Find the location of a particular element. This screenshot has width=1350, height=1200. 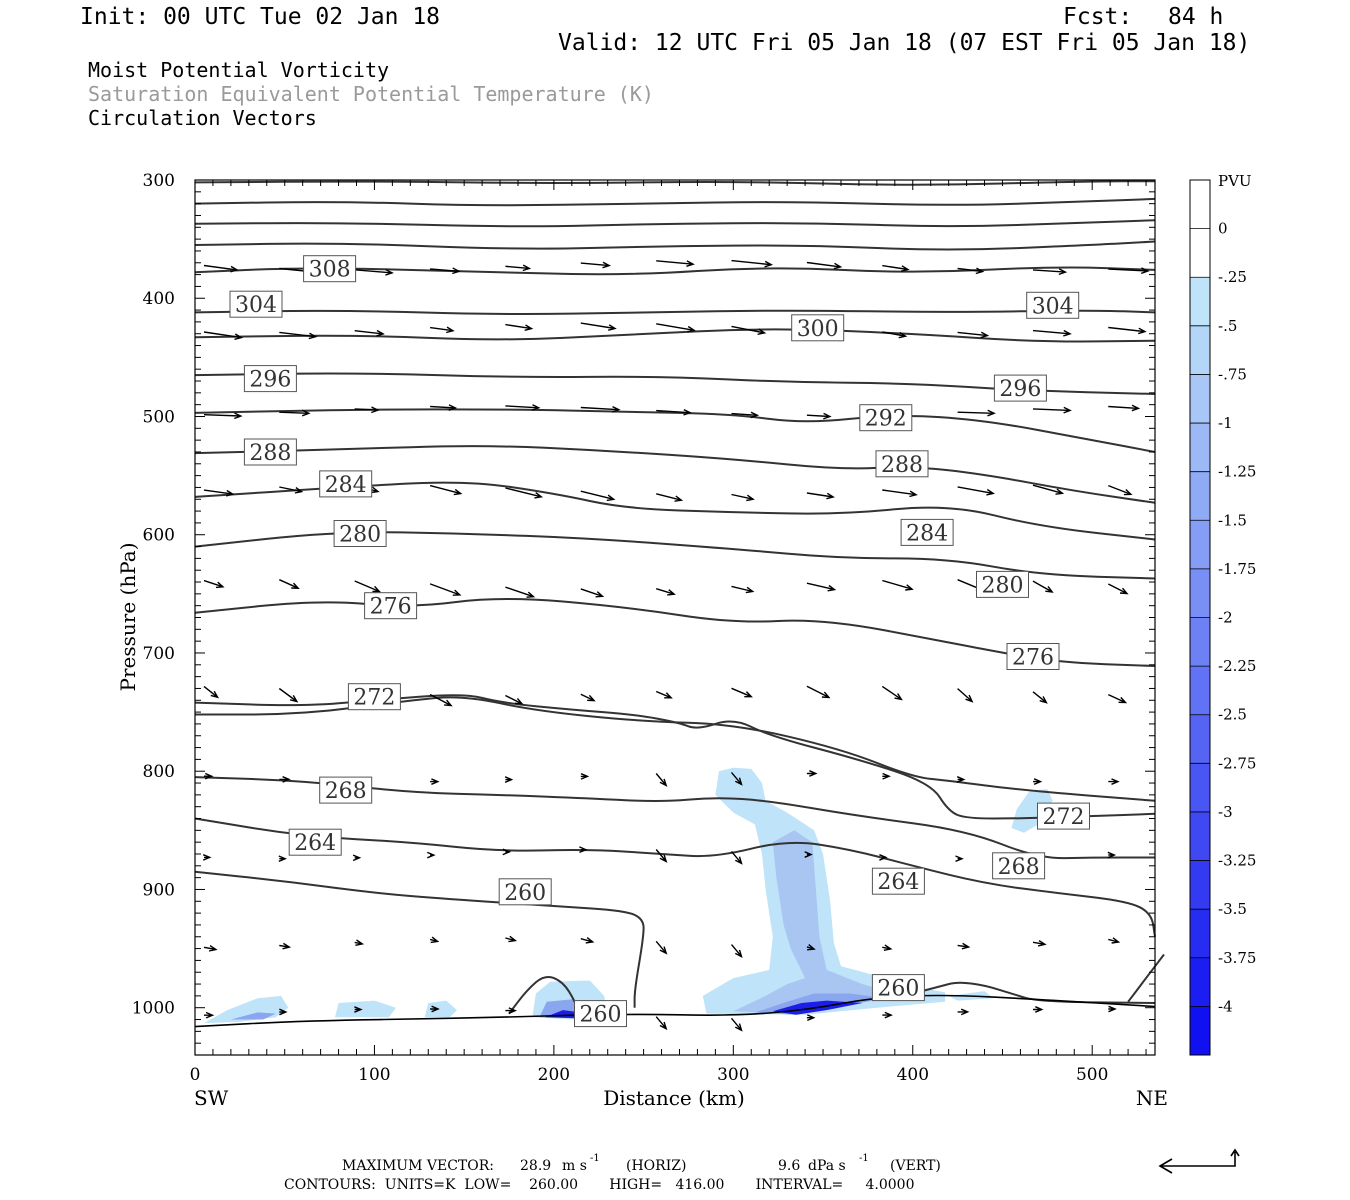

pv-fill-layer is located at coordinates (628, 895).